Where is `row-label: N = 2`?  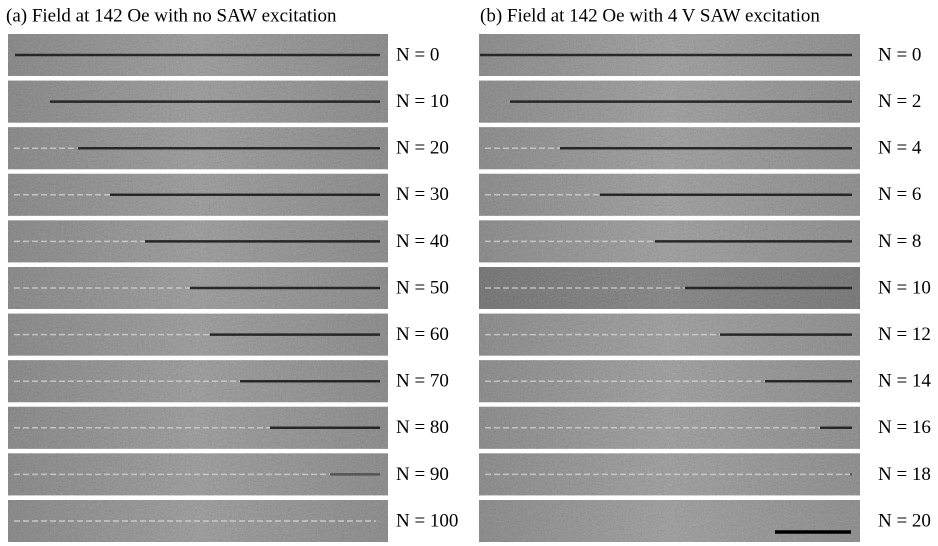
row-label: N = 2 is located at coordinates (899, 101).